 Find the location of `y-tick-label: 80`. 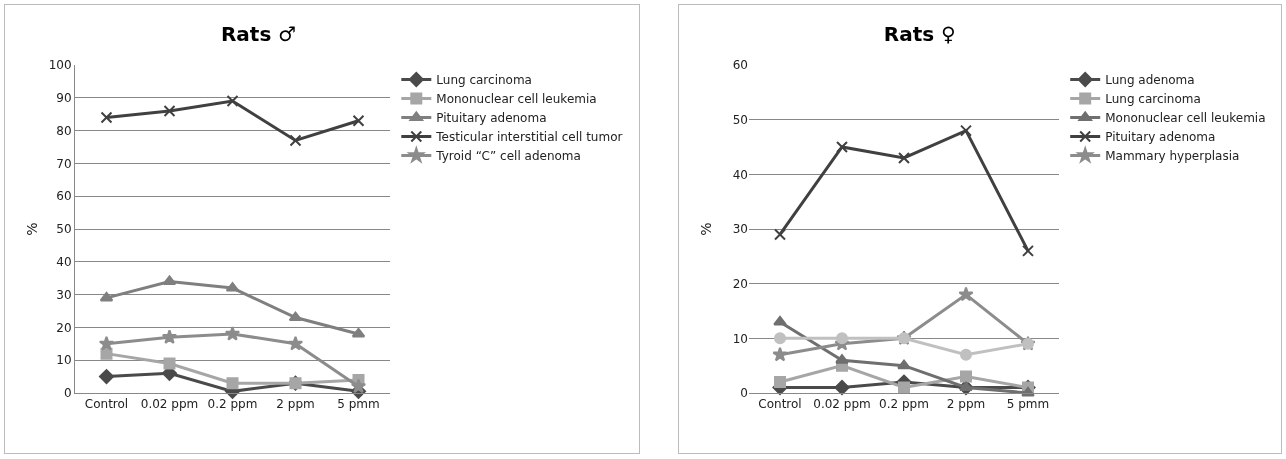

y-tick-label: 80 is located at coordinates (64, 130).